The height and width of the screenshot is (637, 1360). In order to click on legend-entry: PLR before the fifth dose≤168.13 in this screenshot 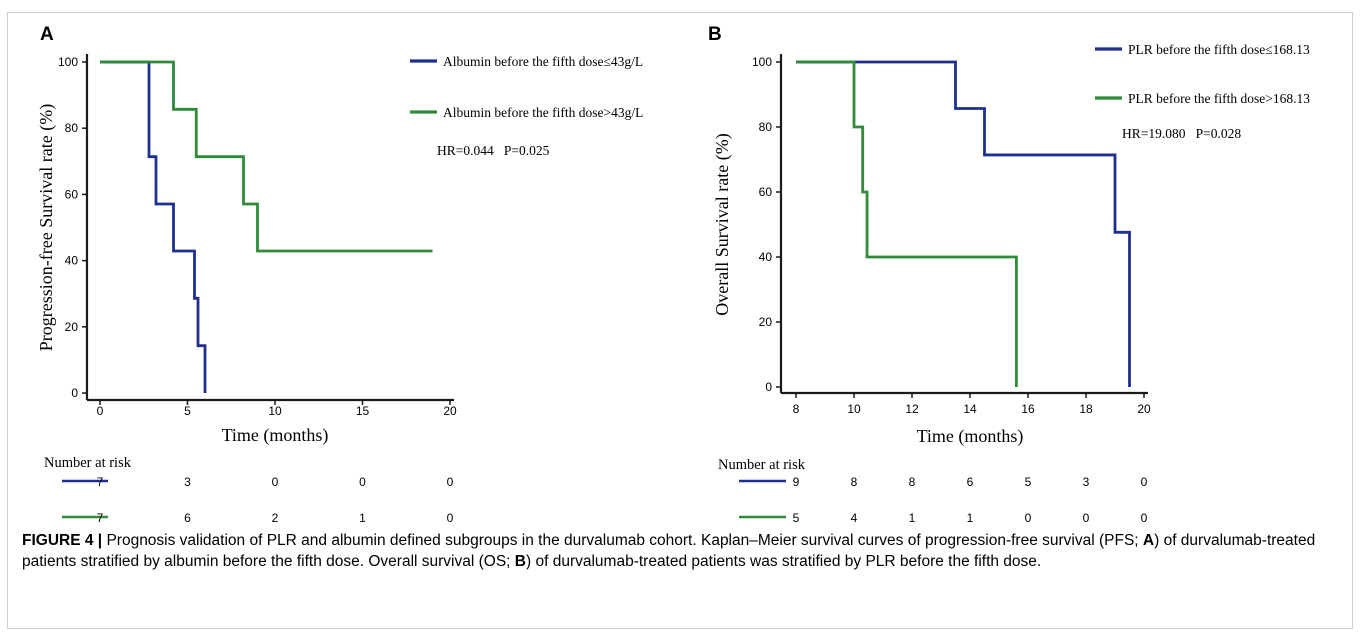, I will do `click(1219, 49)`.